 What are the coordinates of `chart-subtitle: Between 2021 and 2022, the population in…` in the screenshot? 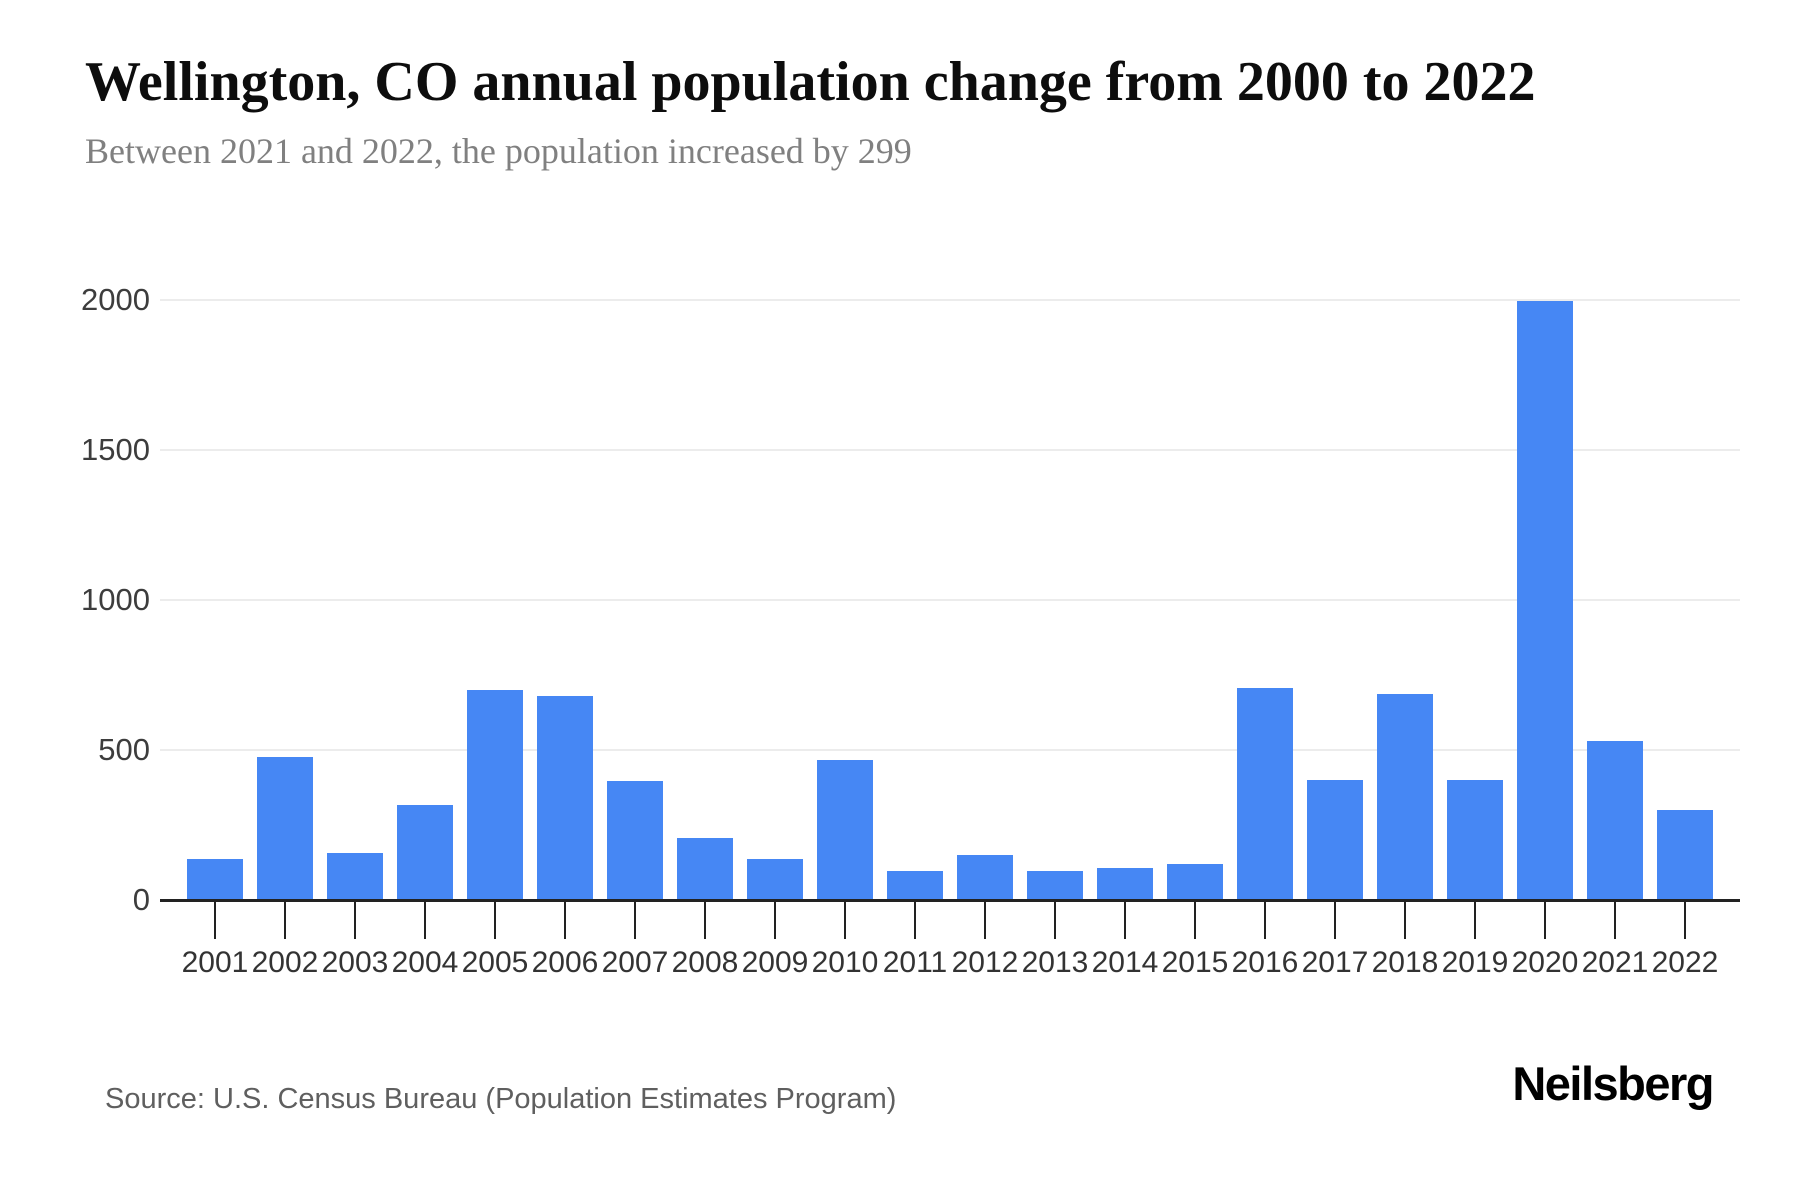 It's located at (498, 151).